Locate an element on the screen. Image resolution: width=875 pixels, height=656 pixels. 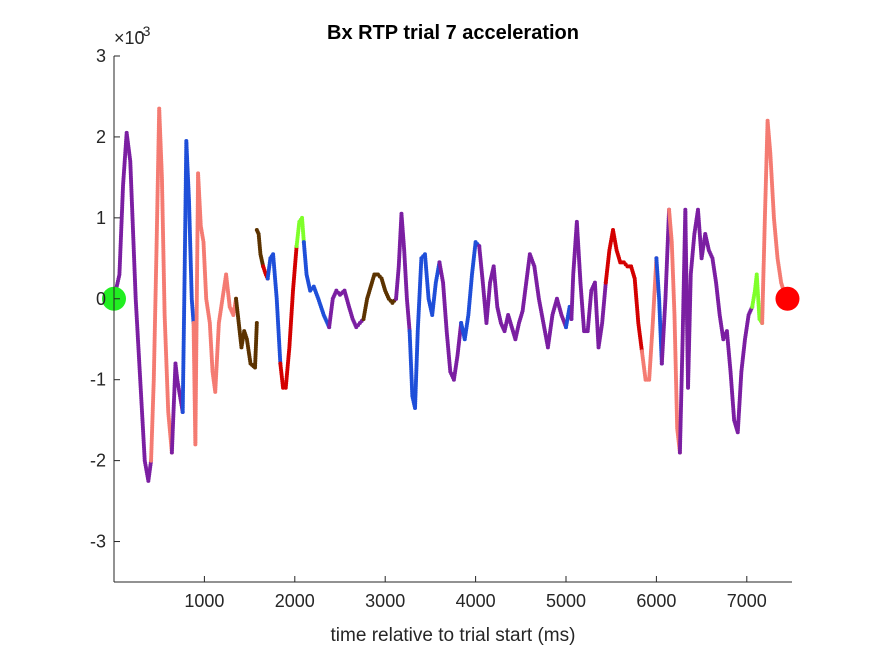
chart-title: Bx RTP trial 7 acceleration is located at coordinates (453, 33).